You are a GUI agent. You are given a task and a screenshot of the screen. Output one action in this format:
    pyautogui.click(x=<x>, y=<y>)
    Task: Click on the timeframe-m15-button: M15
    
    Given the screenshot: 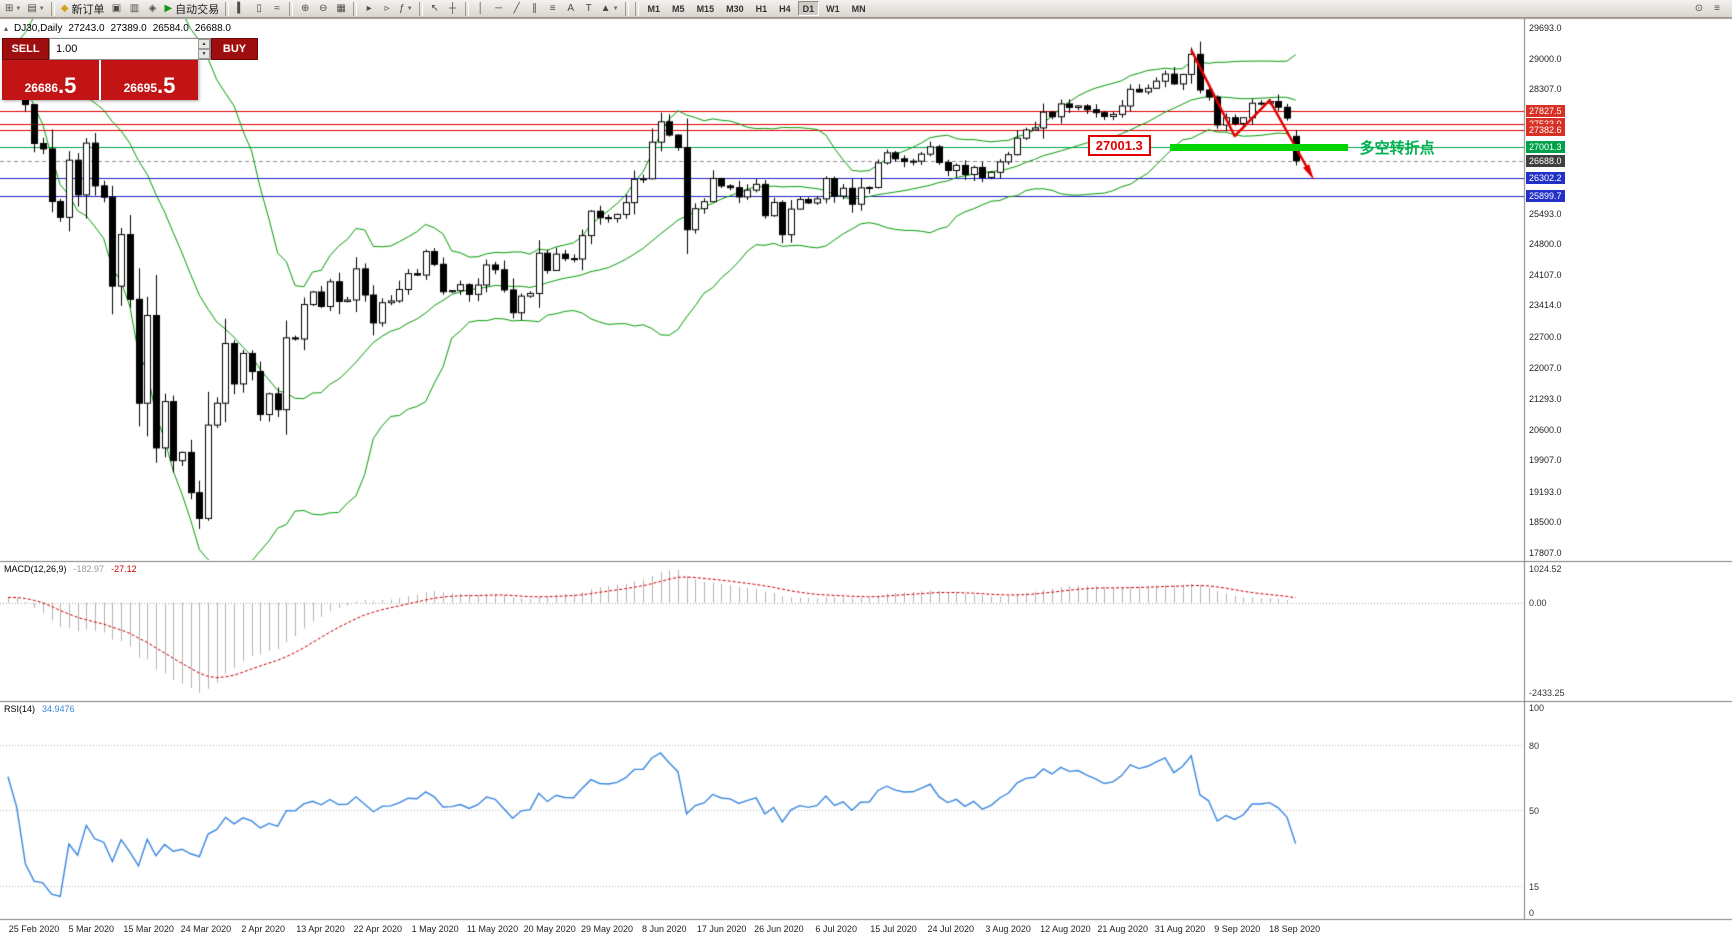 What is the action you would take?
    pyautogui.click(x=706, y=8)
    